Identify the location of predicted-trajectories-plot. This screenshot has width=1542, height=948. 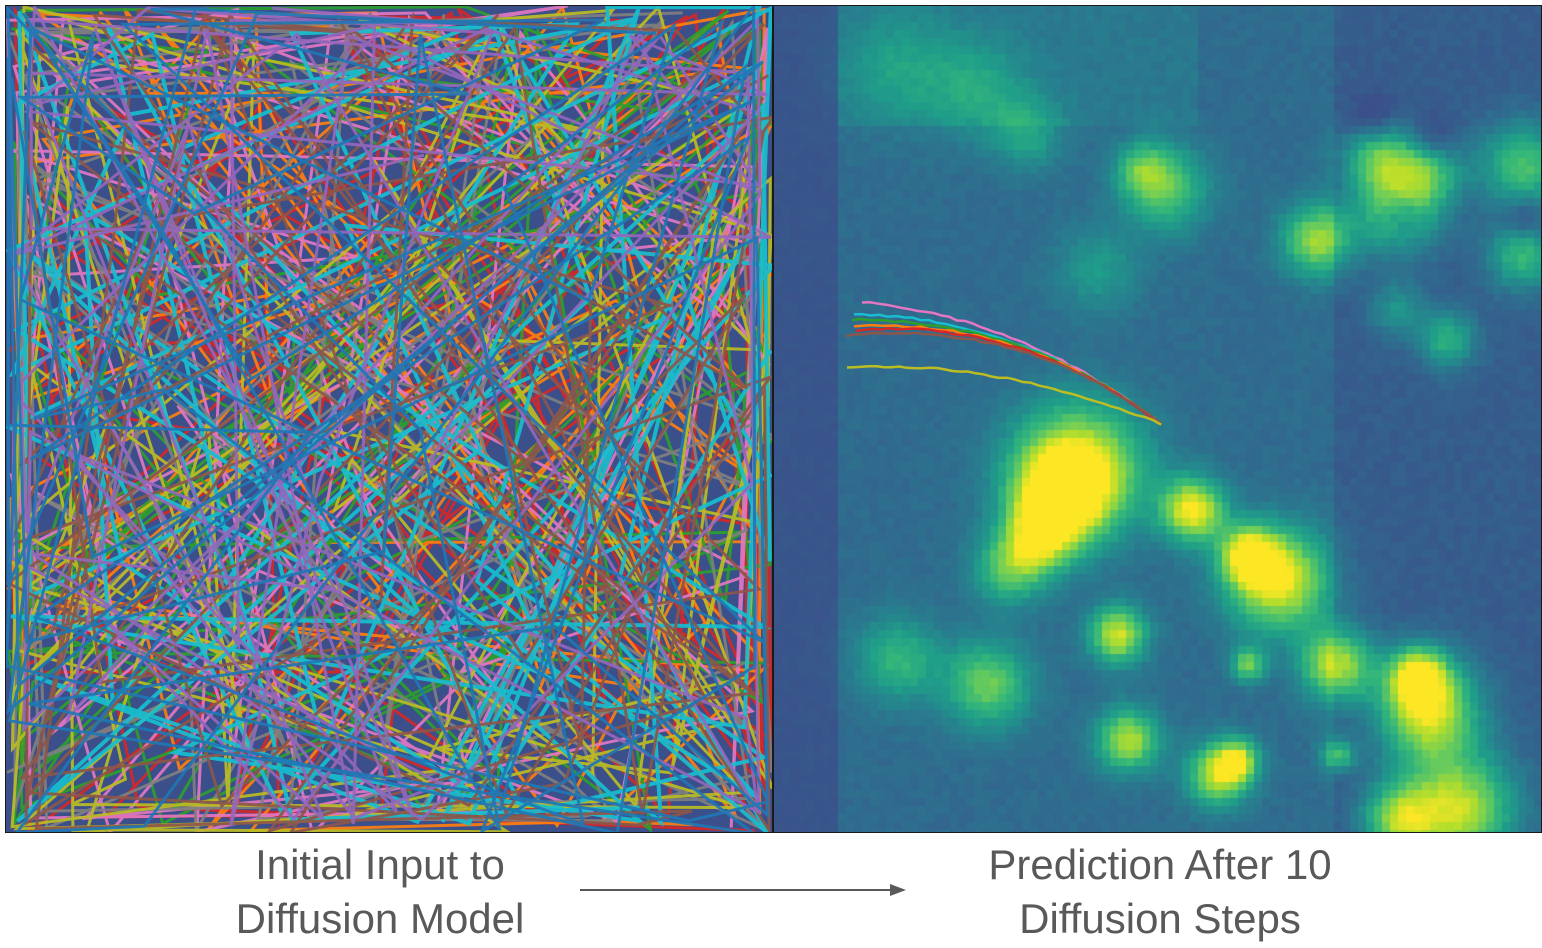
(1003, 363).